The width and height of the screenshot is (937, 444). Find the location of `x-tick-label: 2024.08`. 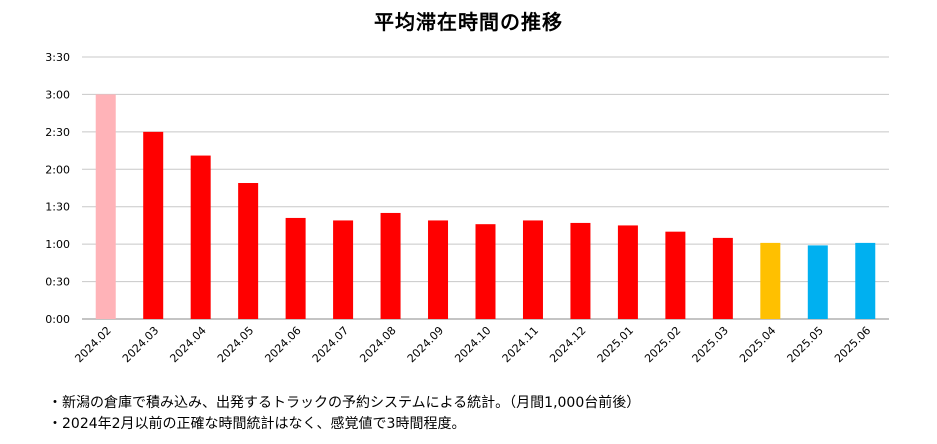

x-tick-label: 2024.08 is located at coordinates (377, 344).